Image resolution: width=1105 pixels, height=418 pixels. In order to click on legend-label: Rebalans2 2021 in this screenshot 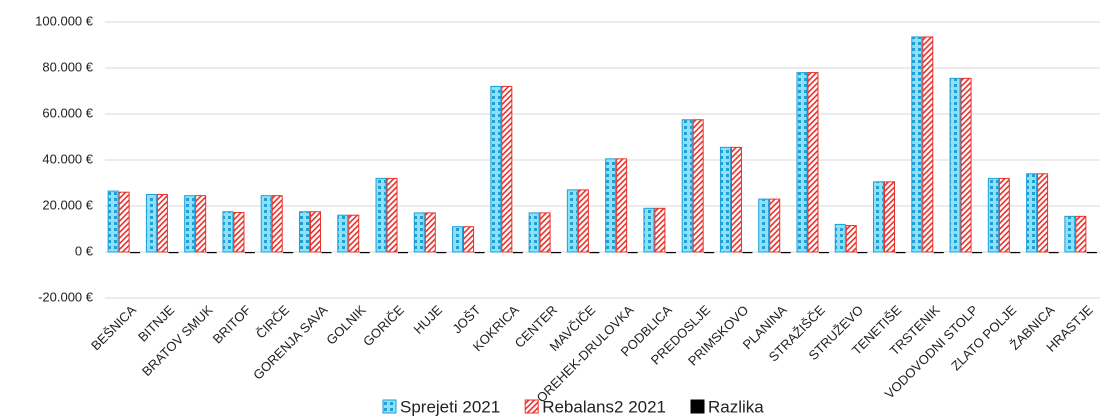, I will do `click(604, 406)`.